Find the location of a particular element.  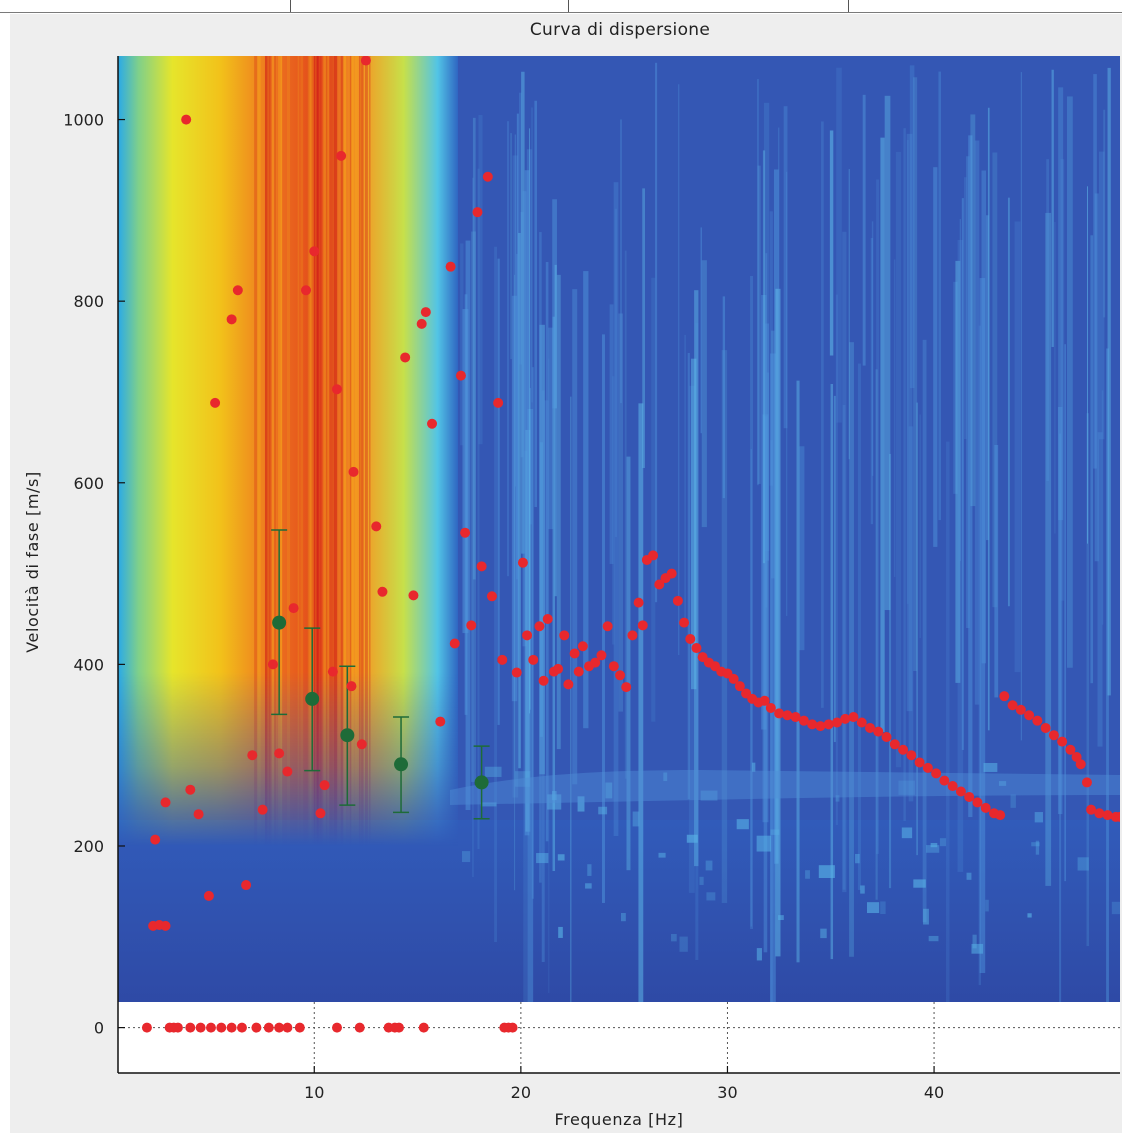

y-tick-label: 200 is located at coordinates (88, 846).